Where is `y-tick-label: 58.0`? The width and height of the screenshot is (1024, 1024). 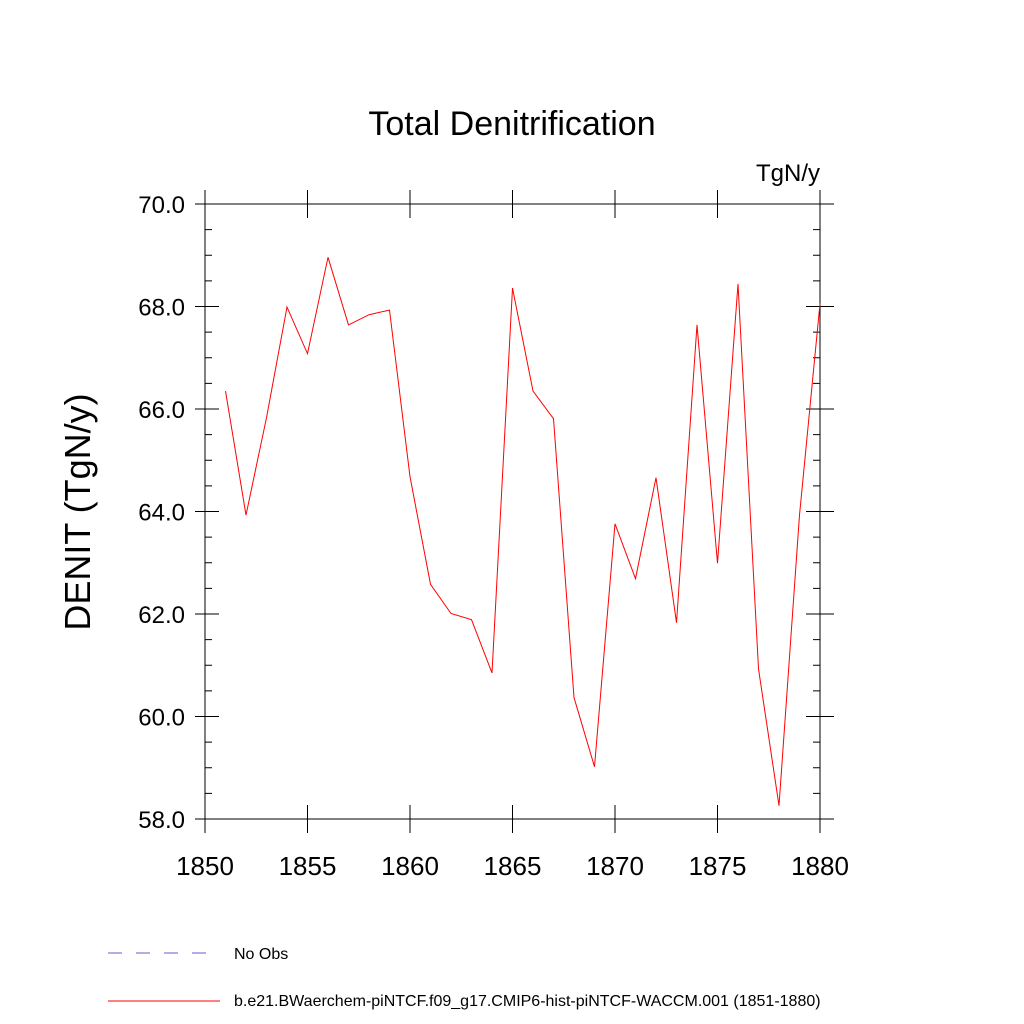
y-tick-label: 58.0 is located at coordinates (161, 820).